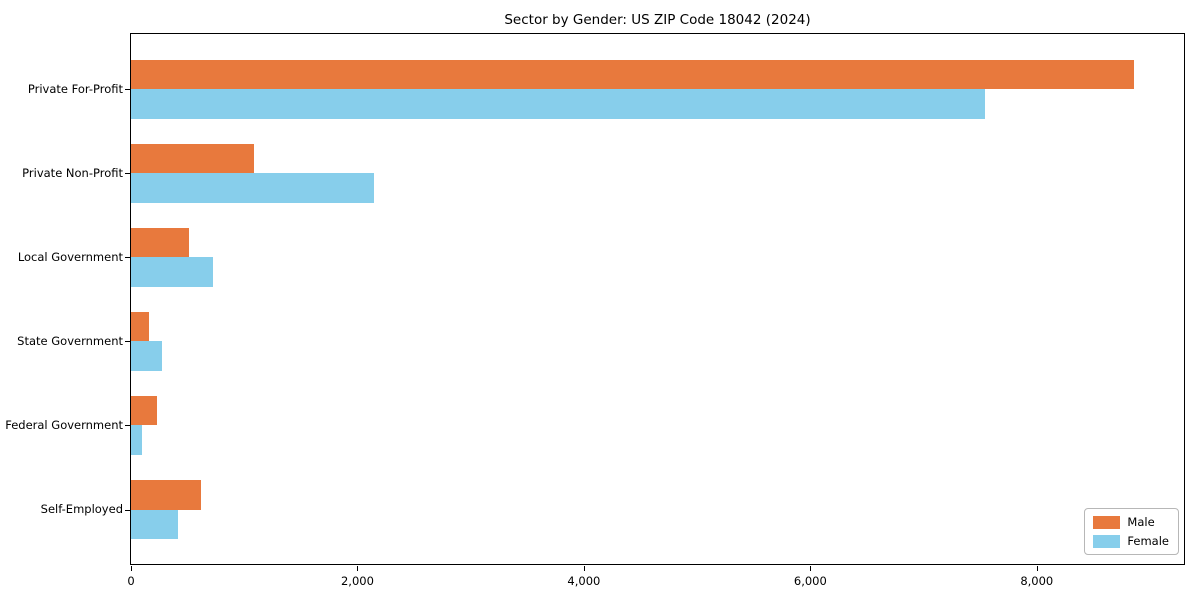 Image resolution: width=1200 pixels, height=600 pixels. What do you see at coordinates (1131, 531) in the screenshot?
I see `legend: Male Female` at bounding box center [1131, 531].